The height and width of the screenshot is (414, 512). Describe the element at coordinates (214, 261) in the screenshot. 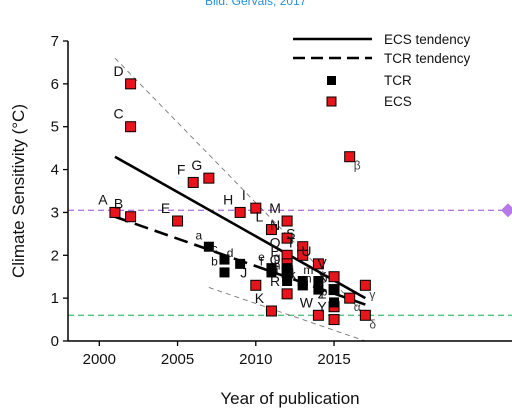

I see `data-point-label: b` at that location.